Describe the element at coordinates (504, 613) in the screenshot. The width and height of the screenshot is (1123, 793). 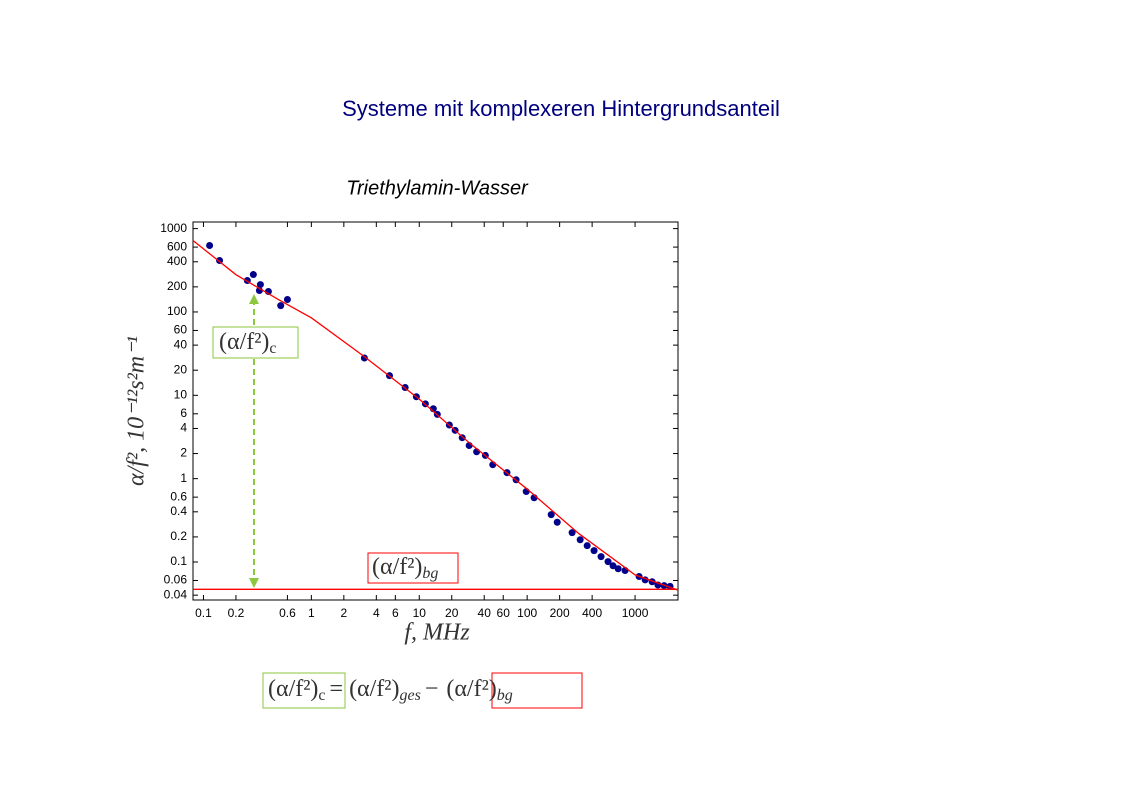
I see `x-tick-label: 60` at that location.